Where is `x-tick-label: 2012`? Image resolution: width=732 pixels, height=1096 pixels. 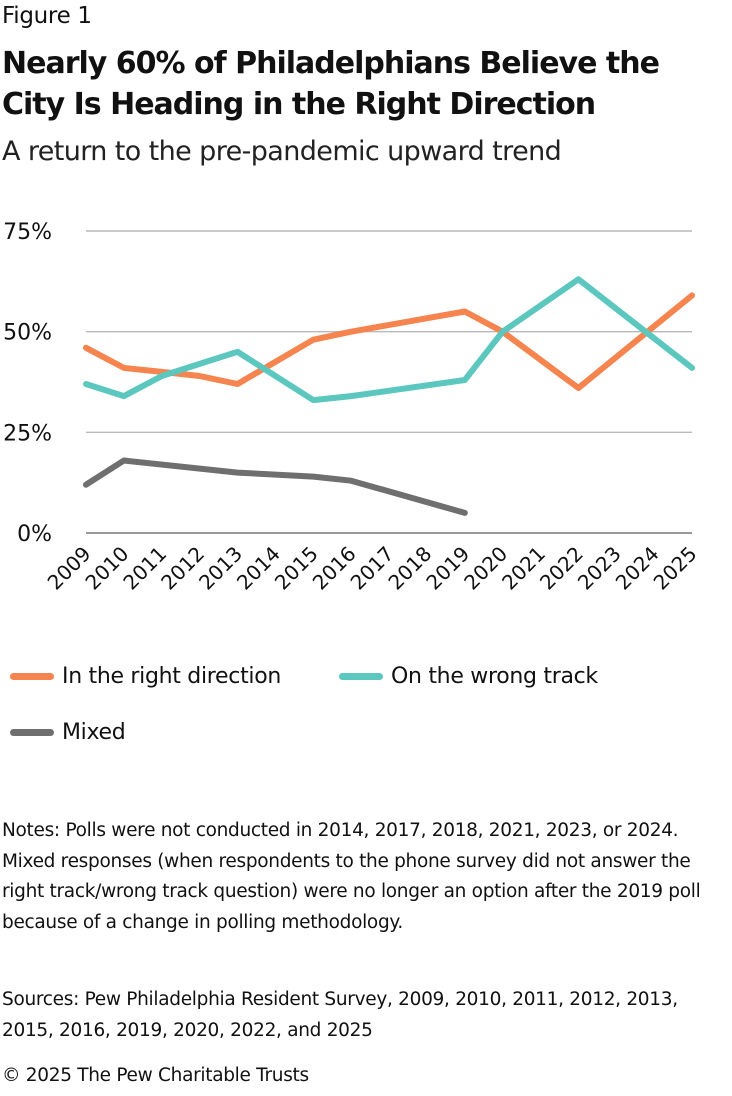 x-tick-label: 2012 is located at coordinates (182, 568).